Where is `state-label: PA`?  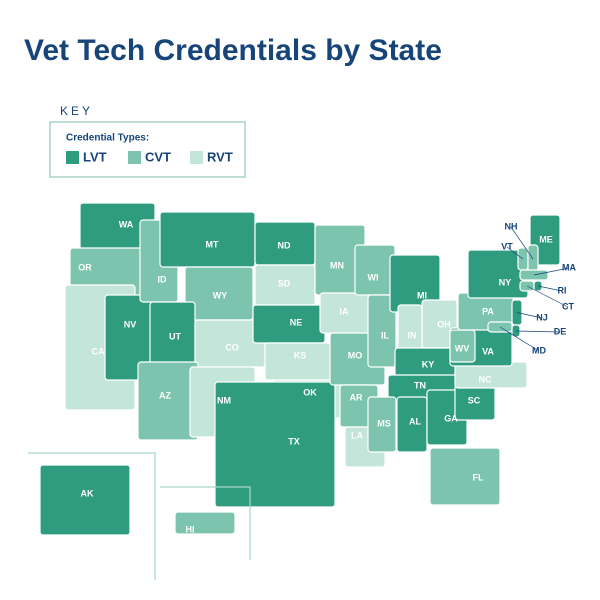 state-label: PA is located at coordinates (488, 311).